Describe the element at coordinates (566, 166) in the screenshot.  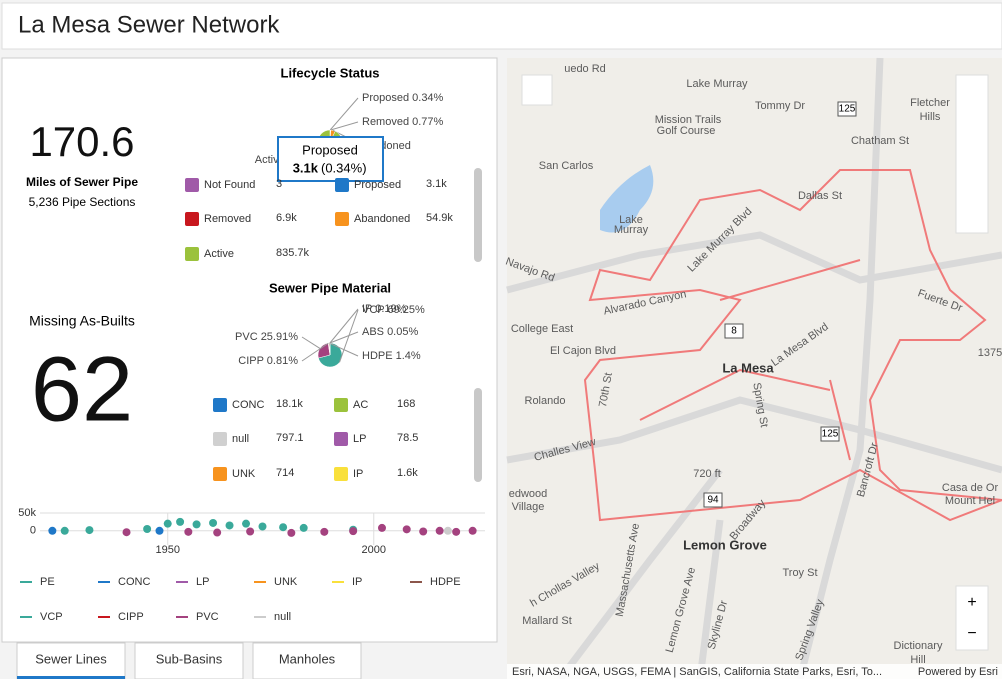
I see `map-label: San Carlos` at that location.